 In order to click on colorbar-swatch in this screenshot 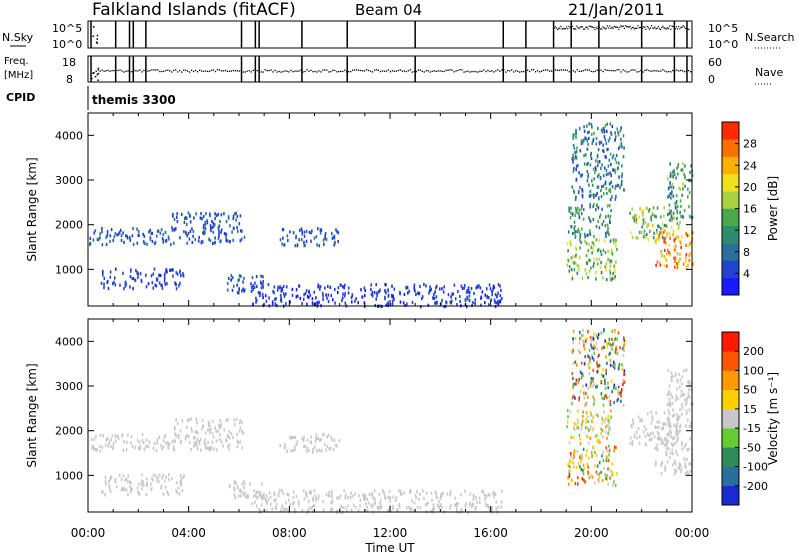, I will do `click(730, 148)`.